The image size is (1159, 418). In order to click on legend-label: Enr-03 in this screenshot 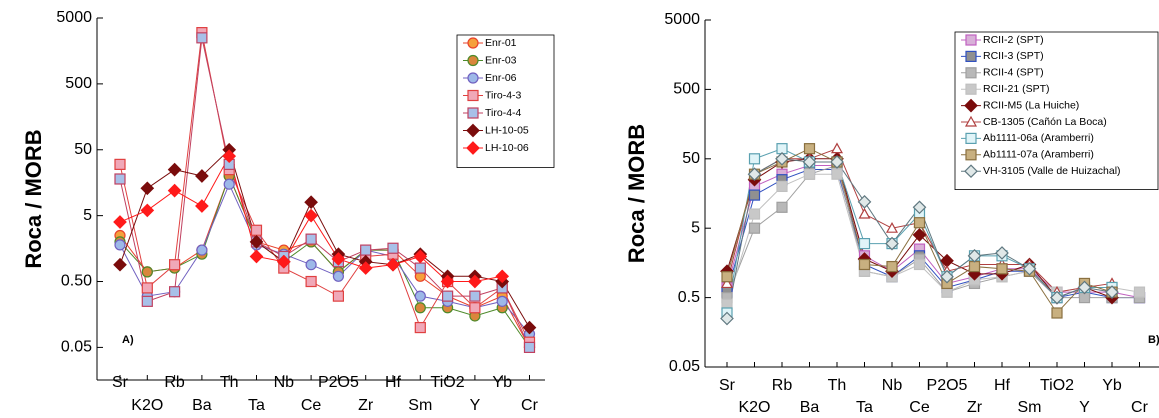, I will do `click(501, 60)`.